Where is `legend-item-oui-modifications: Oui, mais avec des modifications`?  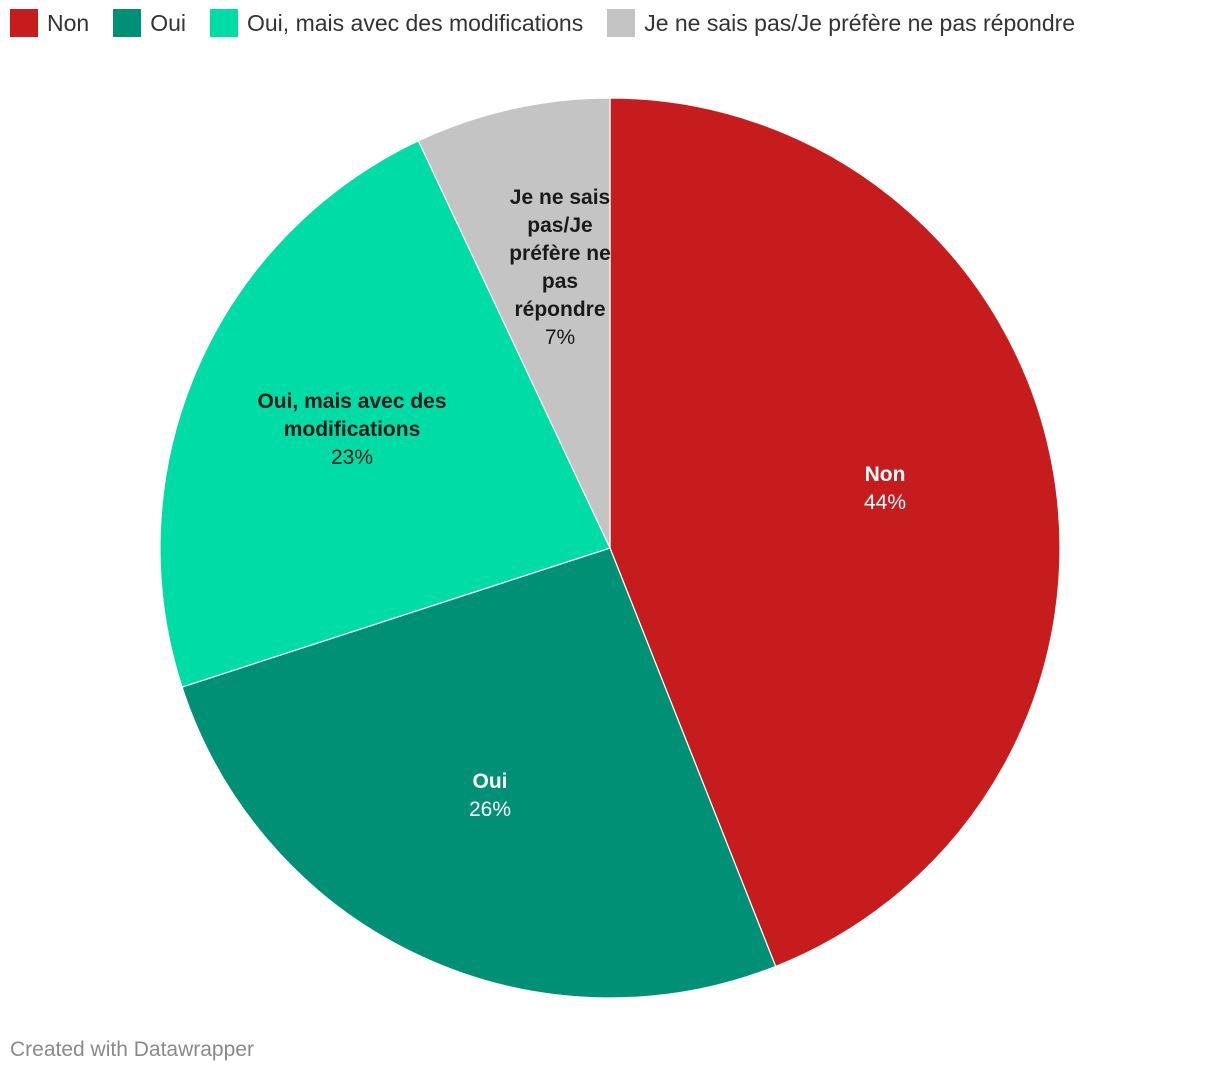
legend-item-oui-modifications: Oui, mais avec des modifications is located at coordinates (396, 23).